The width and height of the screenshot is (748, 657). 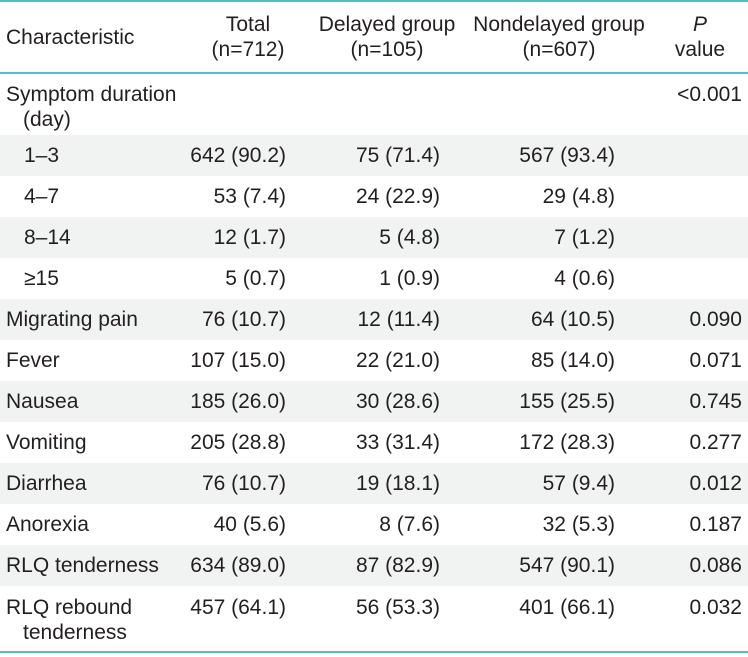 What do you see at coordinates (70, 37) in the screenshot?
I see `header-characteristic: Characteristic` at bounding box center [70, 37].